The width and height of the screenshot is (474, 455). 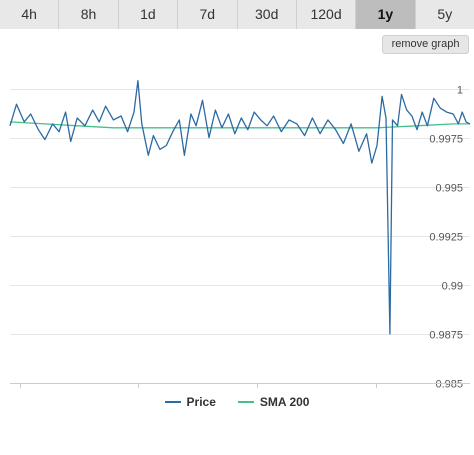 What do you see at coordinates (208, 14) in the screenshot?
I see `tab-7d: 7d` at bounding box center [208, 14].